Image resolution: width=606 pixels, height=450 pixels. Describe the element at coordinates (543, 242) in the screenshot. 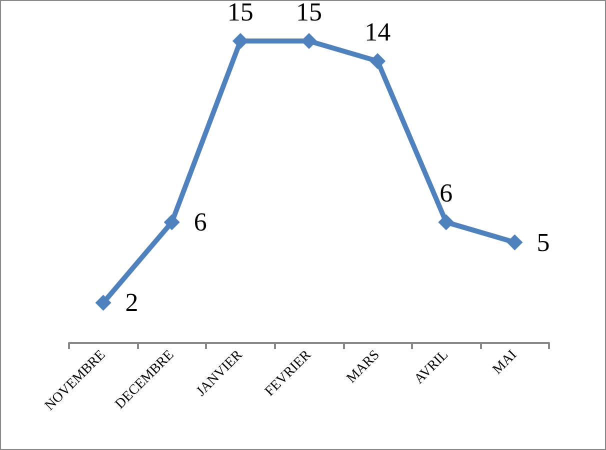

I see `data-label: 5` at that location.